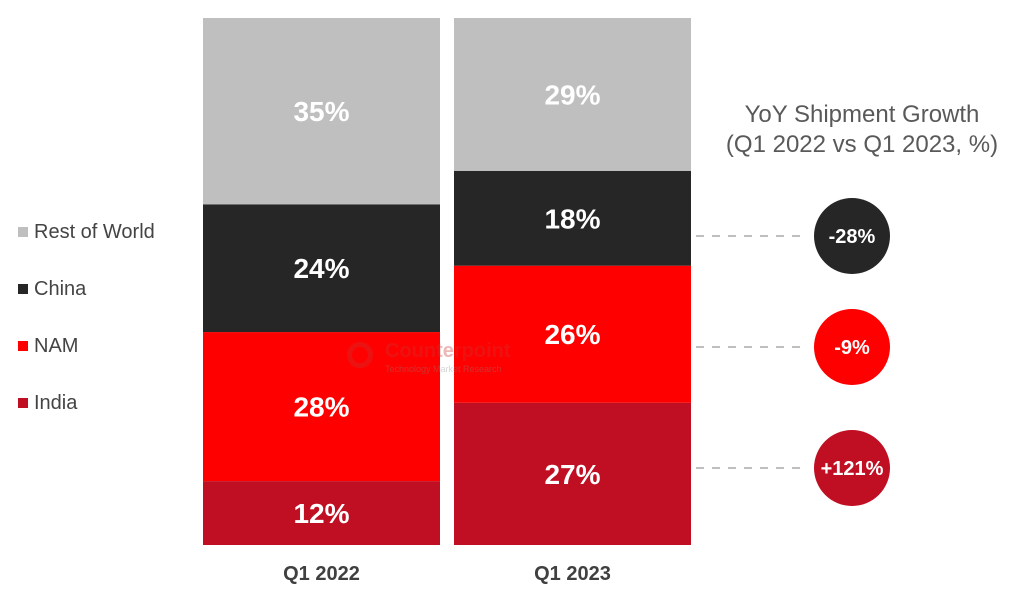  I want to click on growth-label-india: +121%, so click(852, 469).